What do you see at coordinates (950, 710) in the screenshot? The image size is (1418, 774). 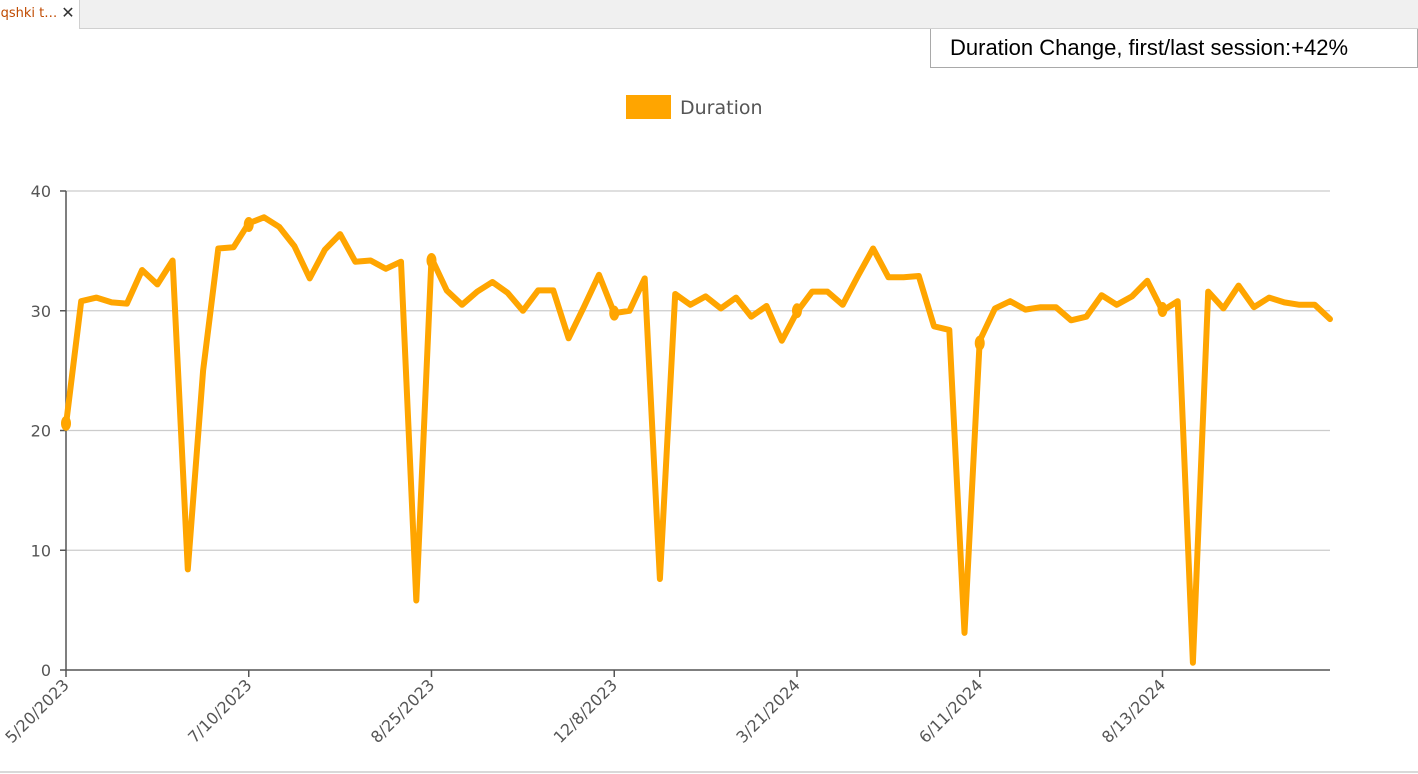 I see `x-tick-label: 6/11/2024` at bounding box center [950, 710].